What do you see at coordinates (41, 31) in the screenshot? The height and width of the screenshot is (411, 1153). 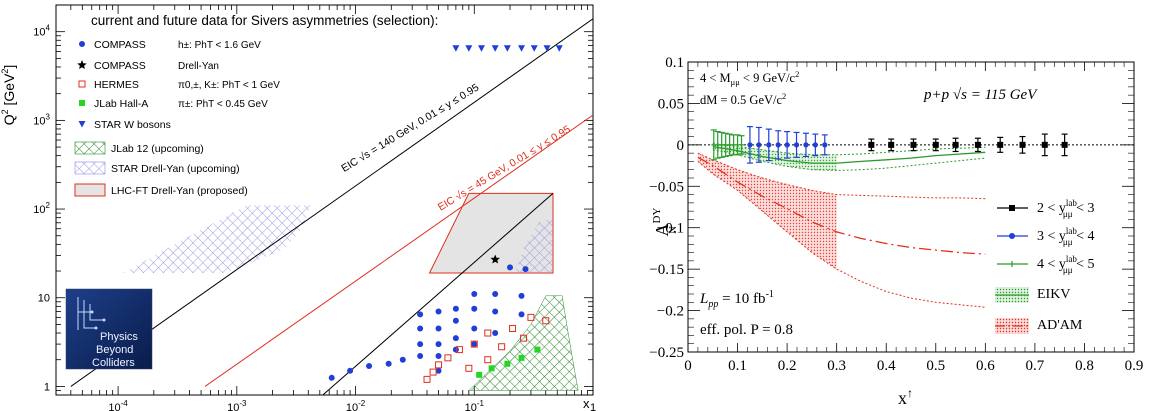 I see `y-tick-label: 104` at bounding box center [41, 31].